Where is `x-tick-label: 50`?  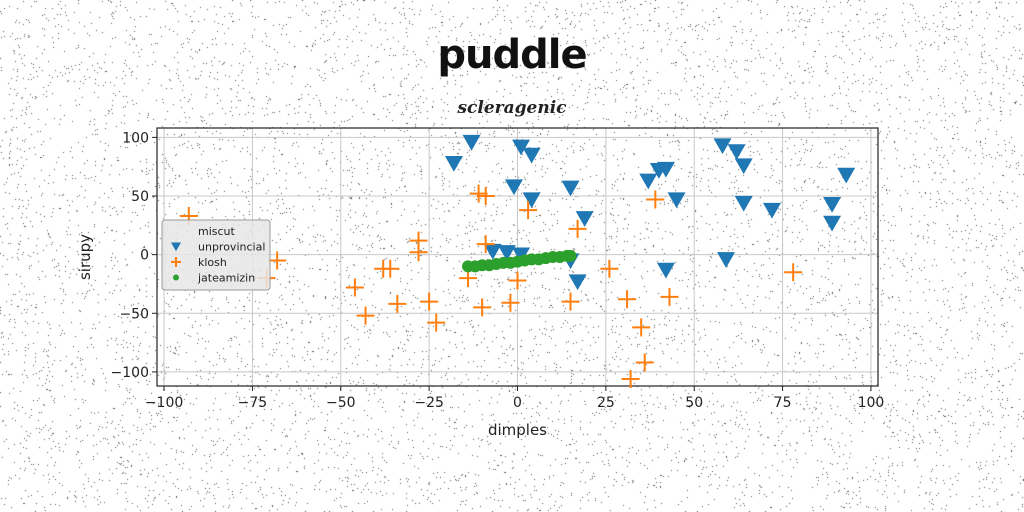 x-tick-label: 50 is located at coordinates (694, 403).